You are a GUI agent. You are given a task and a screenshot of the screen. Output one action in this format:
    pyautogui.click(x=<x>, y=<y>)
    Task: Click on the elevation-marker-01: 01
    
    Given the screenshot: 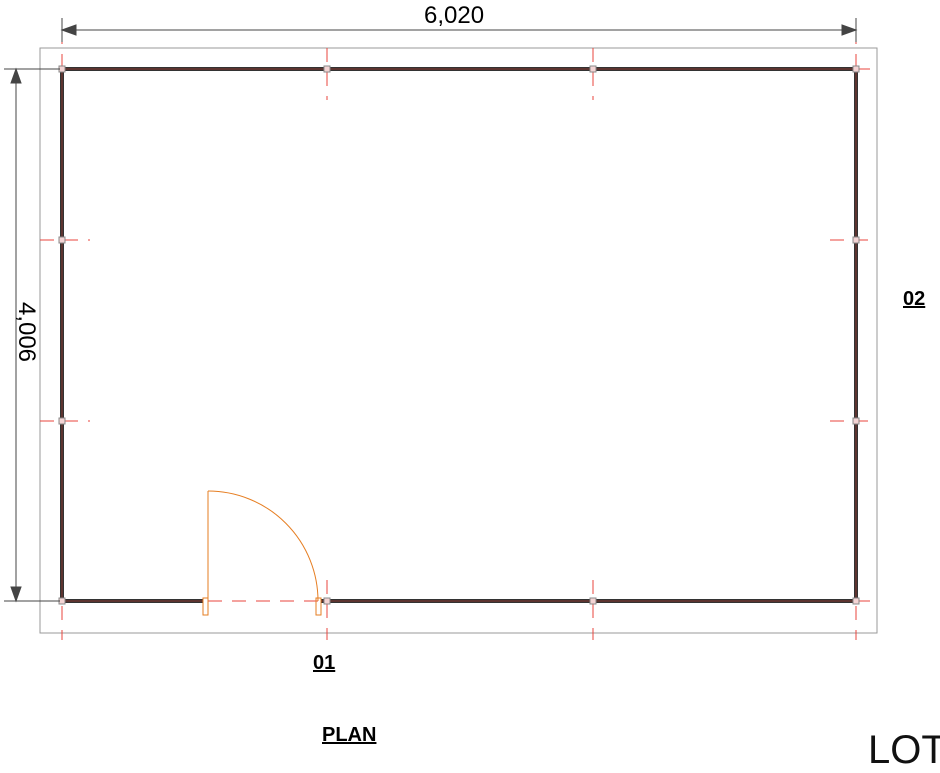 What is the action you would take?
    pyautogui.click(x=324, y=663)
    